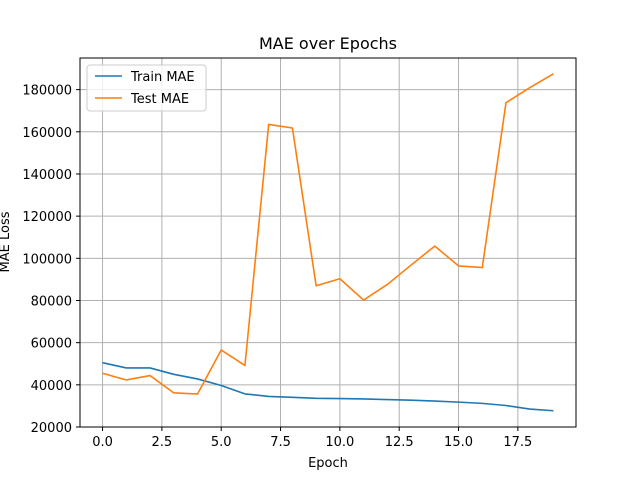 This screenshot has height=480, width=640. What do you see at coordinates (102, 442) in the screenshot?
I see `x-tick-label: 0.0` at bounding box center [102, 442].